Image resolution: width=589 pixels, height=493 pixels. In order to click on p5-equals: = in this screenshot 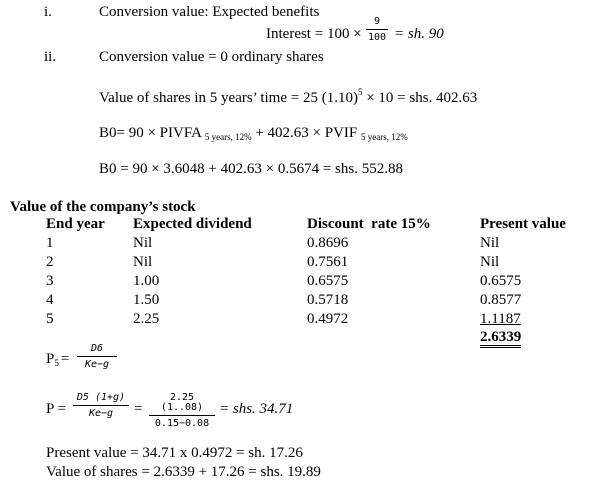, I will do `click(65, 359)`.